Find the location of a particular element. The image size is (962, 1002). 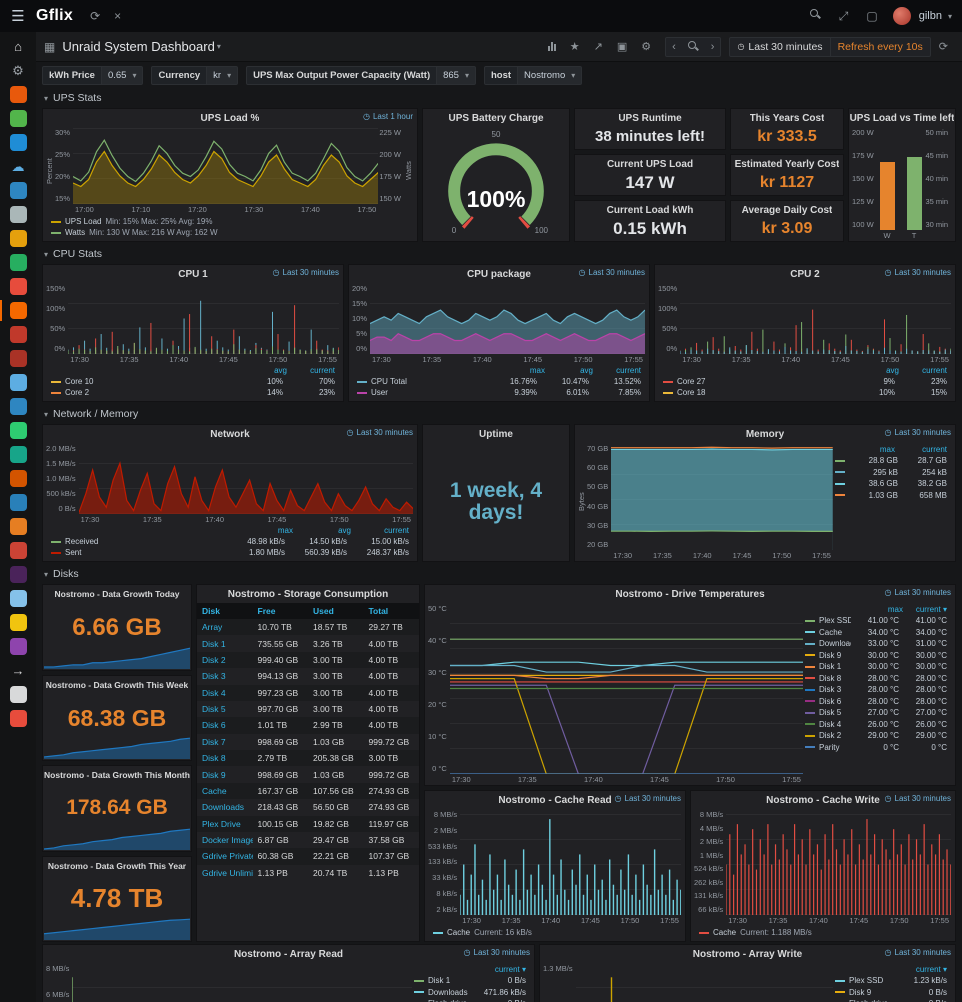

template-variable: Currency kr ▾ is located at coordinates (195, 75).